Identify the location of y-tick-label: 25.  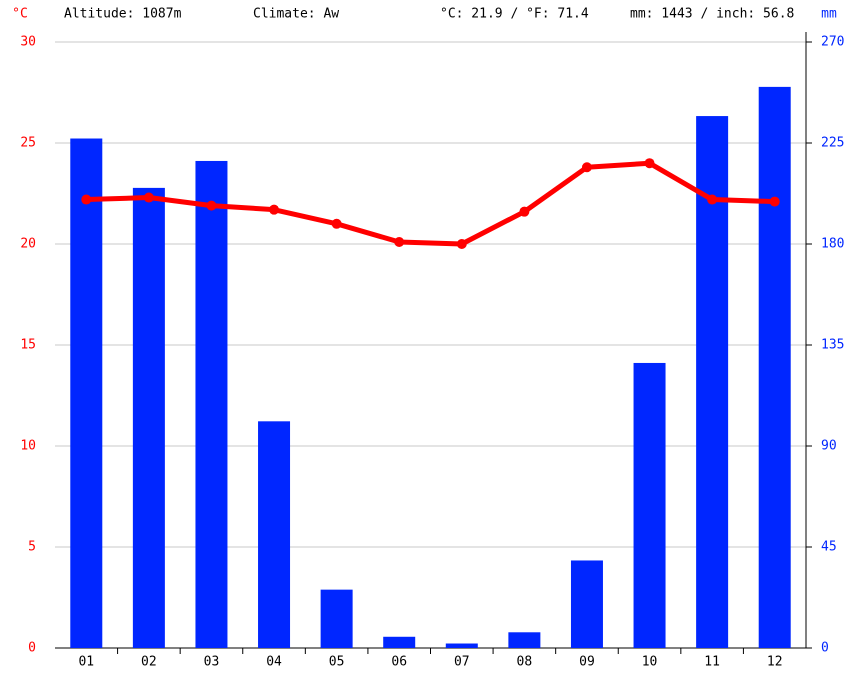
(28, 143).